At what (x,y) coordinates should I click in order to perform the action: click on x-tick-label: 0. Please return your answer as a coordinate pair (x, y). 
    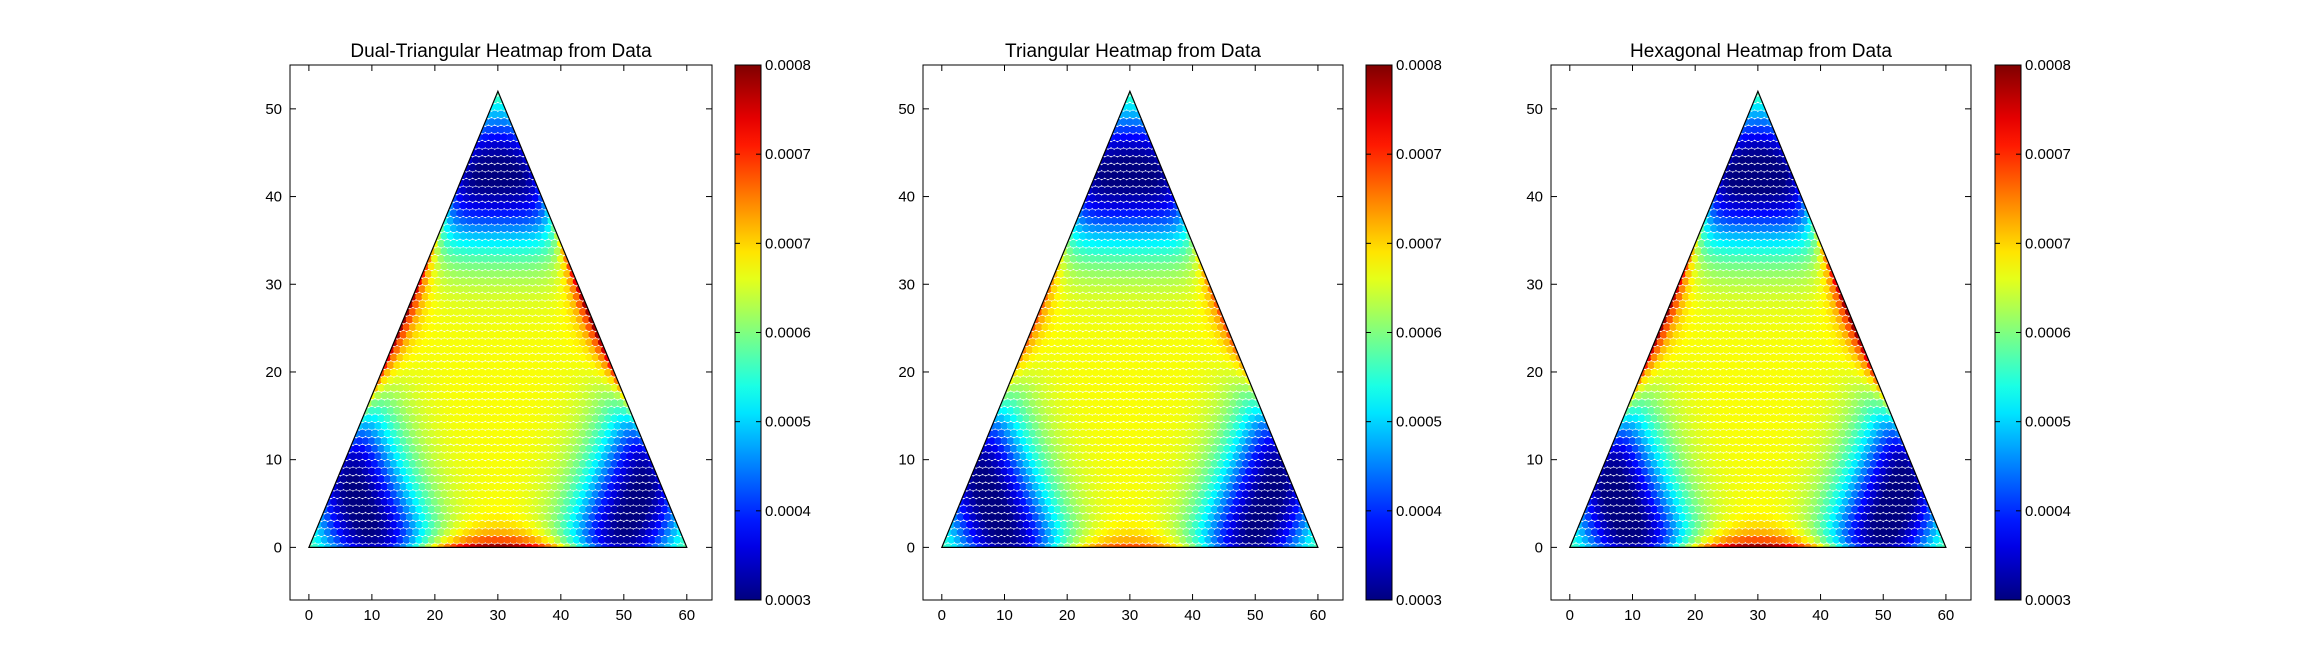
    Looking at the image, I should click on (309, 615).